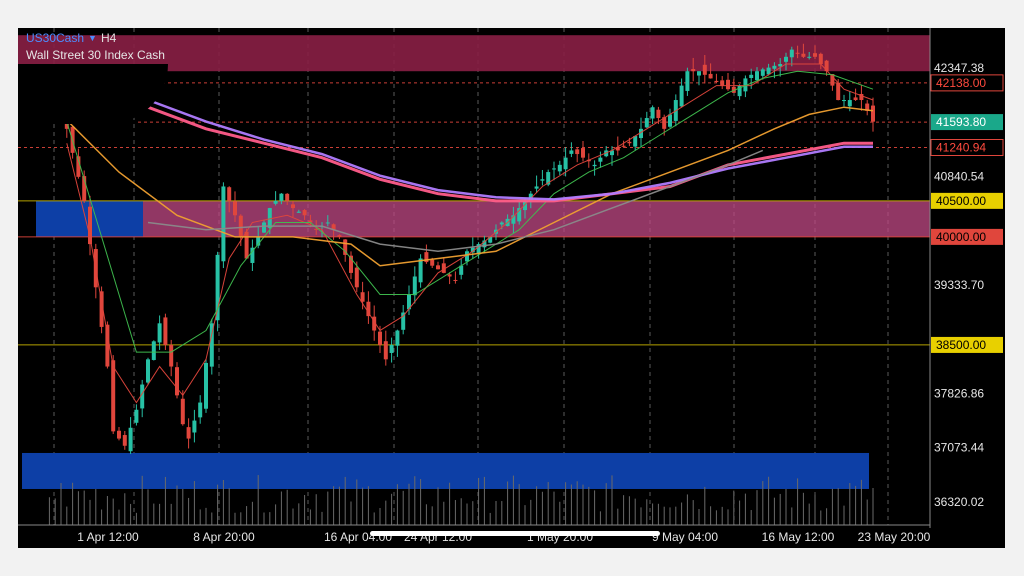 The width and height of the screenshot is (1024, 576). Describe the element at coordinates (959, 68) in the screenshot. I see `y-tick-label: 42347.38` at that location.